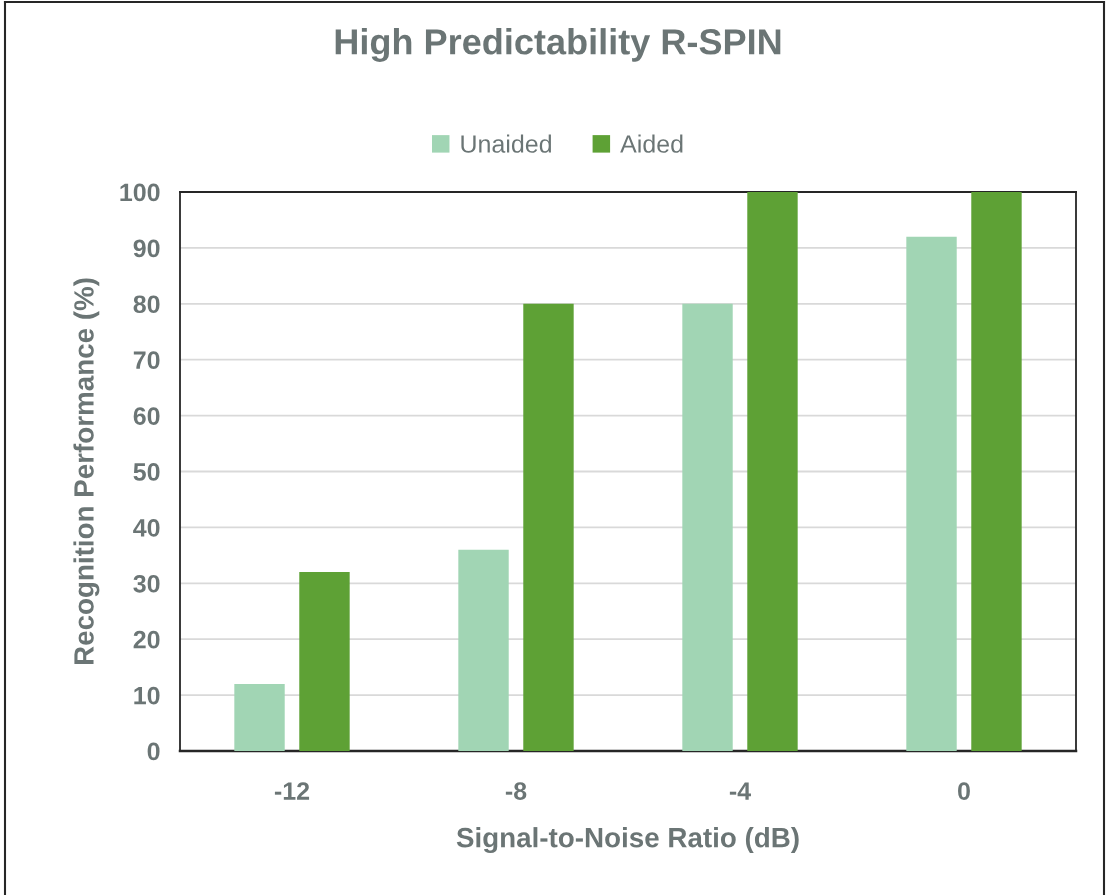  What do you see at coordinates (140, 192) in the screenshot?
I see `y-tick-label: 100` at bounding box center [140, 192].